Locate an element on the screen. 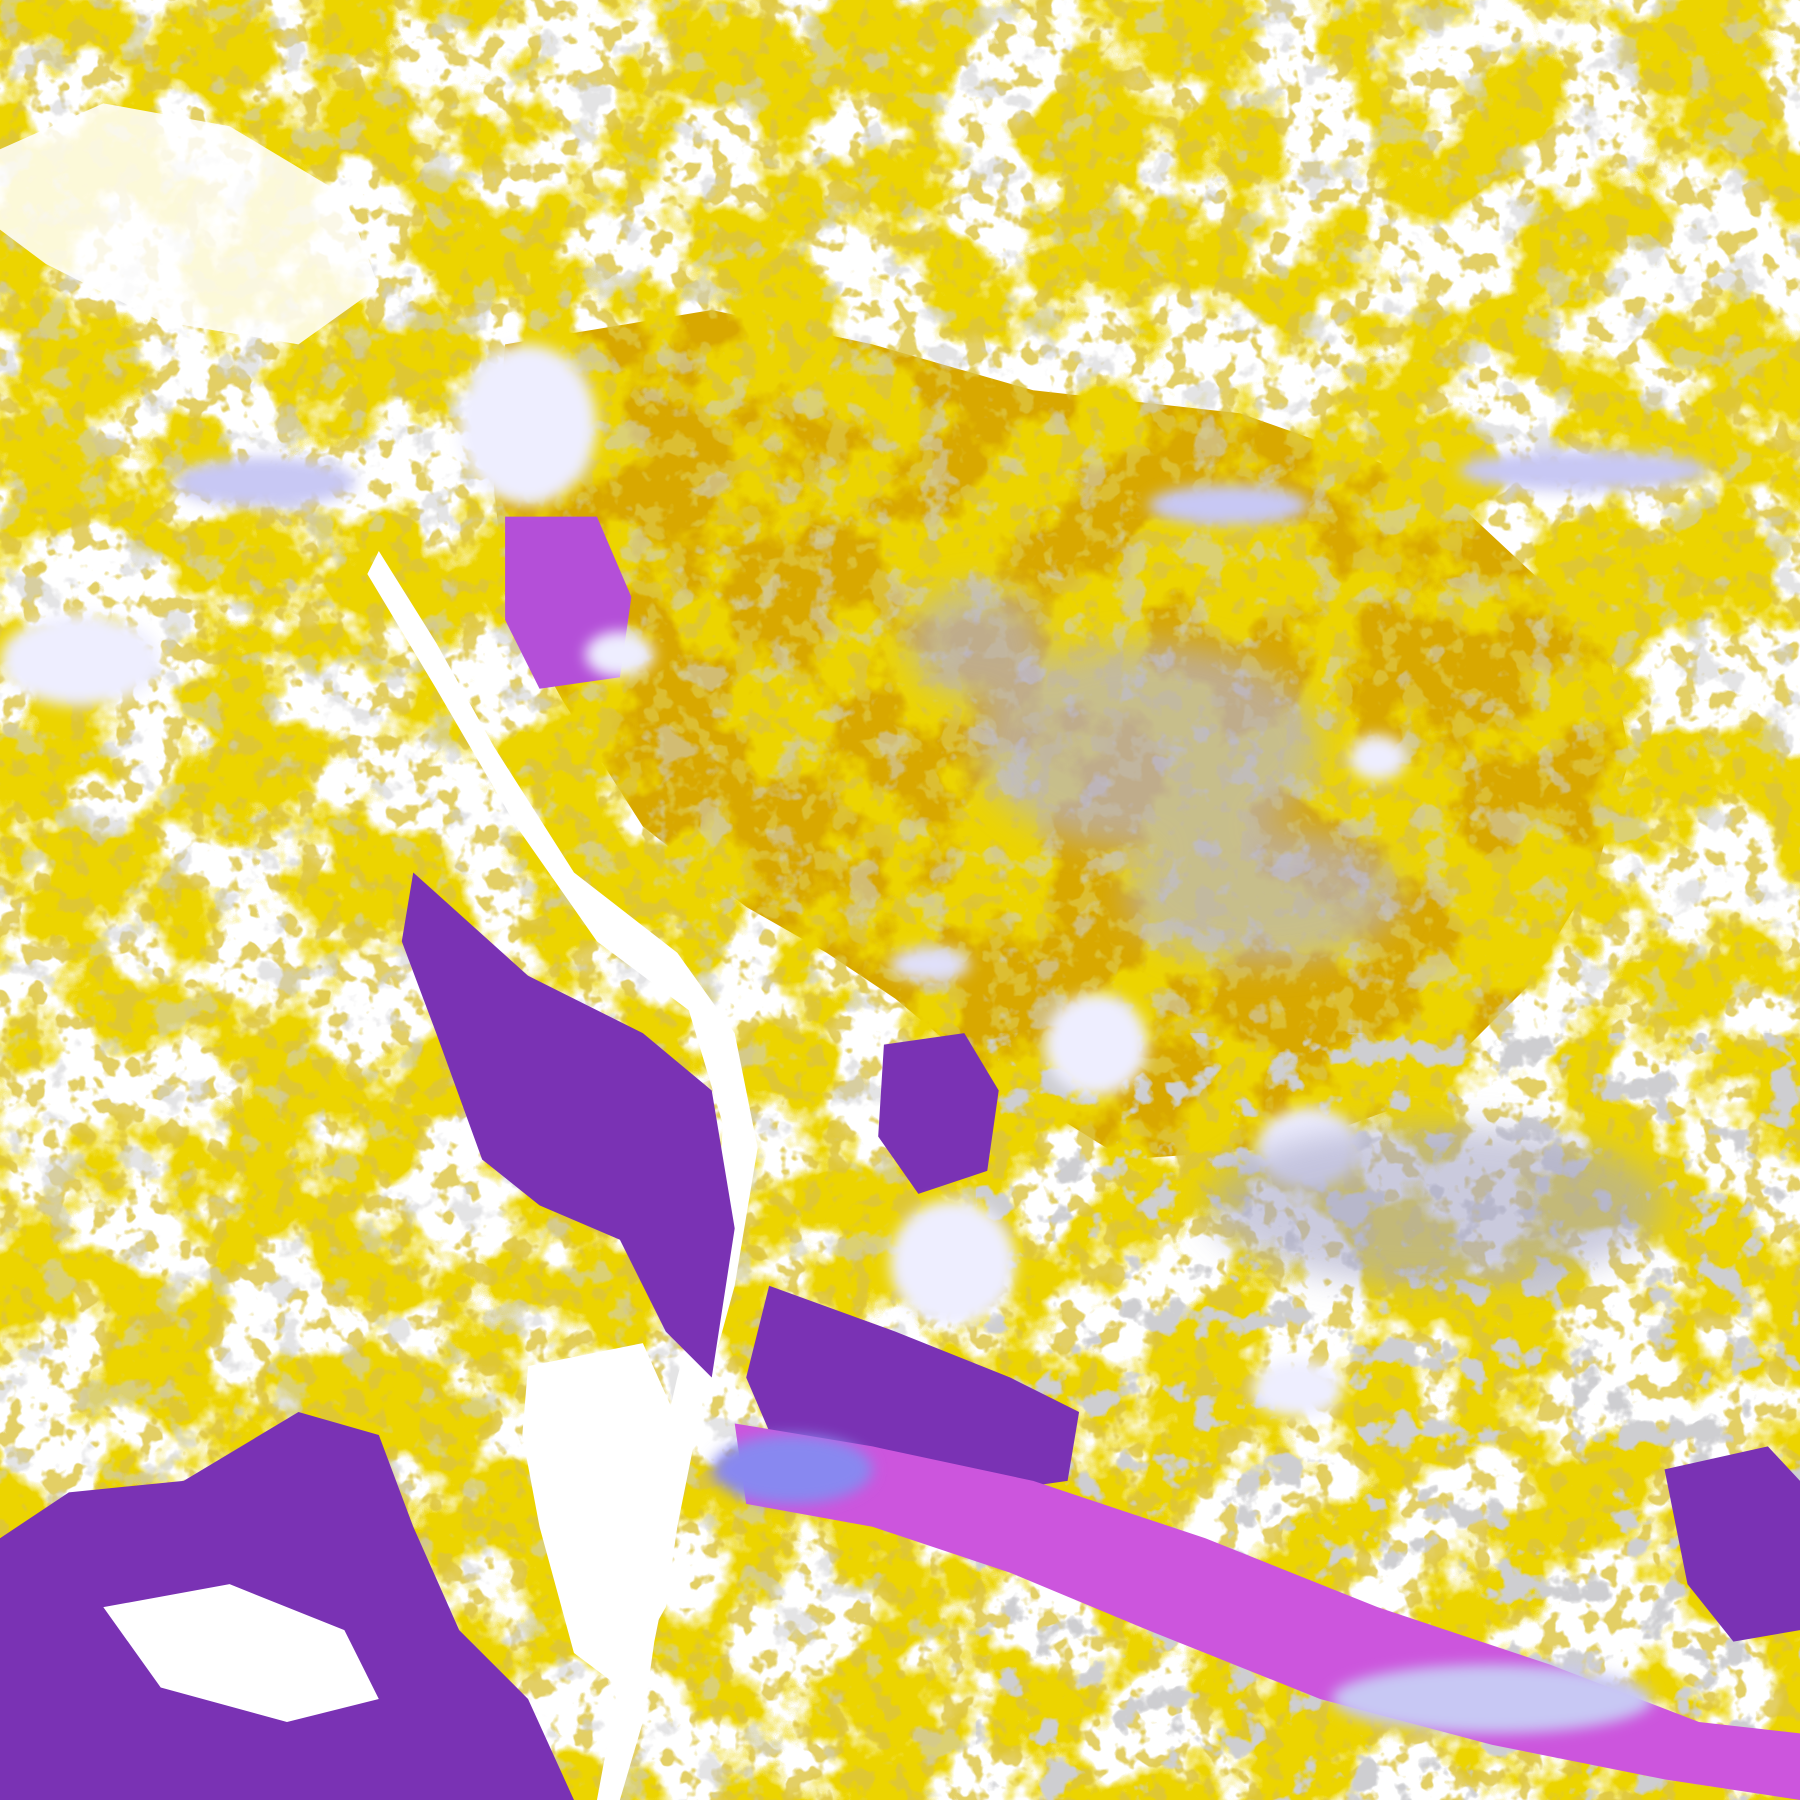 The image size is (1800, 1800). blue-cloud is located at coordinates (792, 1469).